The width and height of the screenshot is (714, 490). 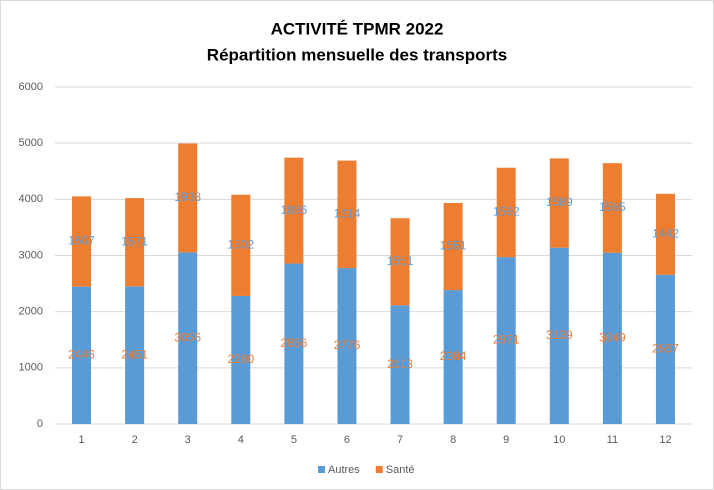 What do you see at coordinates (31, 368) in the screenshot?
I see `y-tick-label: 1000` at bounding box center [31, 368].